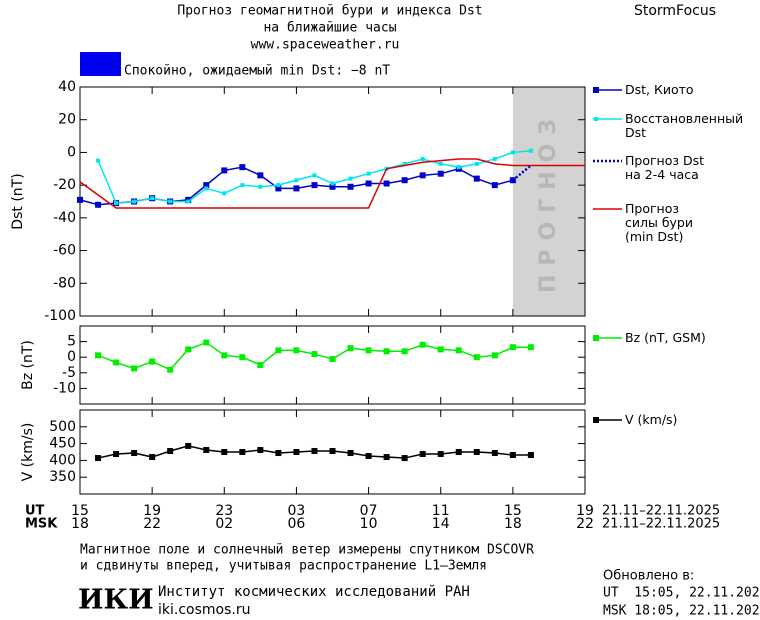 Image resolution: width=760 pixels, height=620 pixels. I want to click on institute: Институт космических исследований РАН, so click(314, 592).